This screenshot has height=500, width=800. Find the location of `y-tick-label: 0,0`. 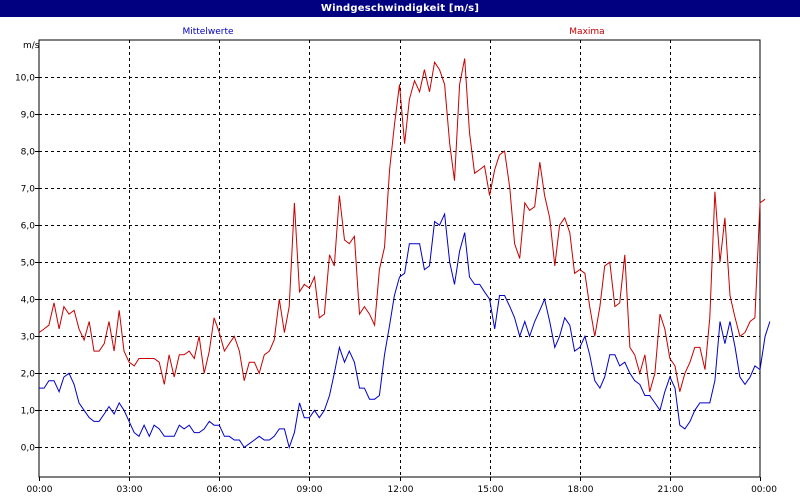

y-tick-label: 0,0 is located at coordinates (28, 449).